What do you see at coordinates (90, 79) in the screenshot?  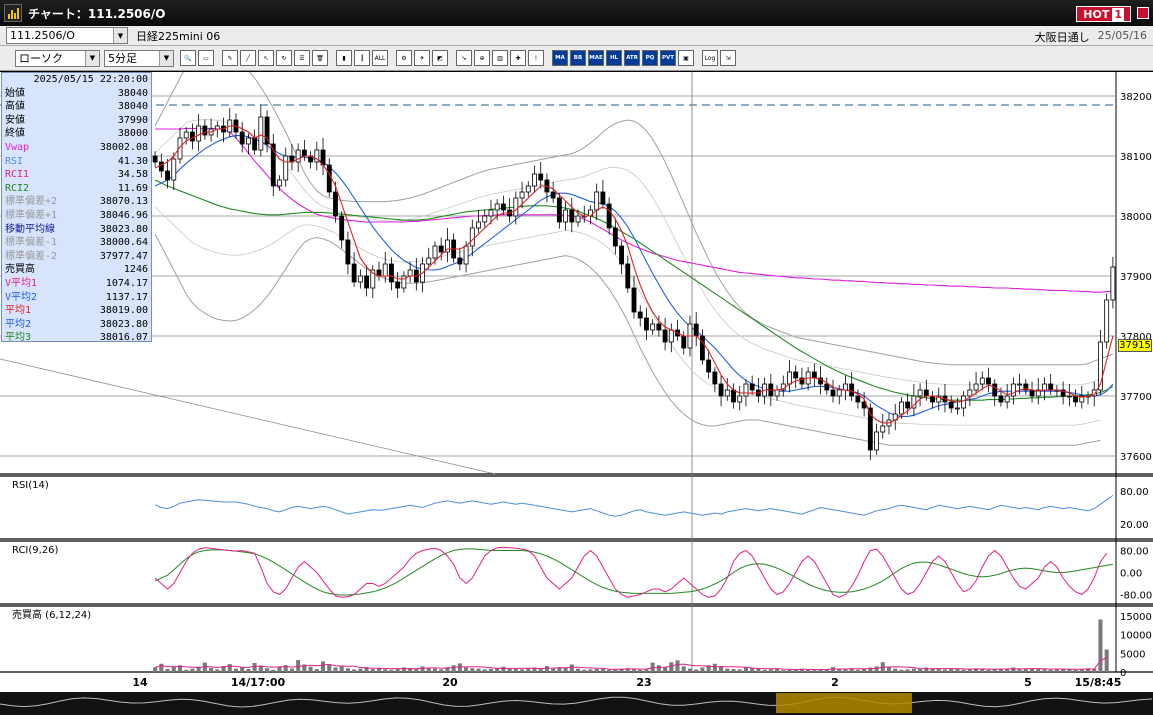 I see `data-datetime: 2025/05/15 22:20:00` at bounding box center [90, 79].